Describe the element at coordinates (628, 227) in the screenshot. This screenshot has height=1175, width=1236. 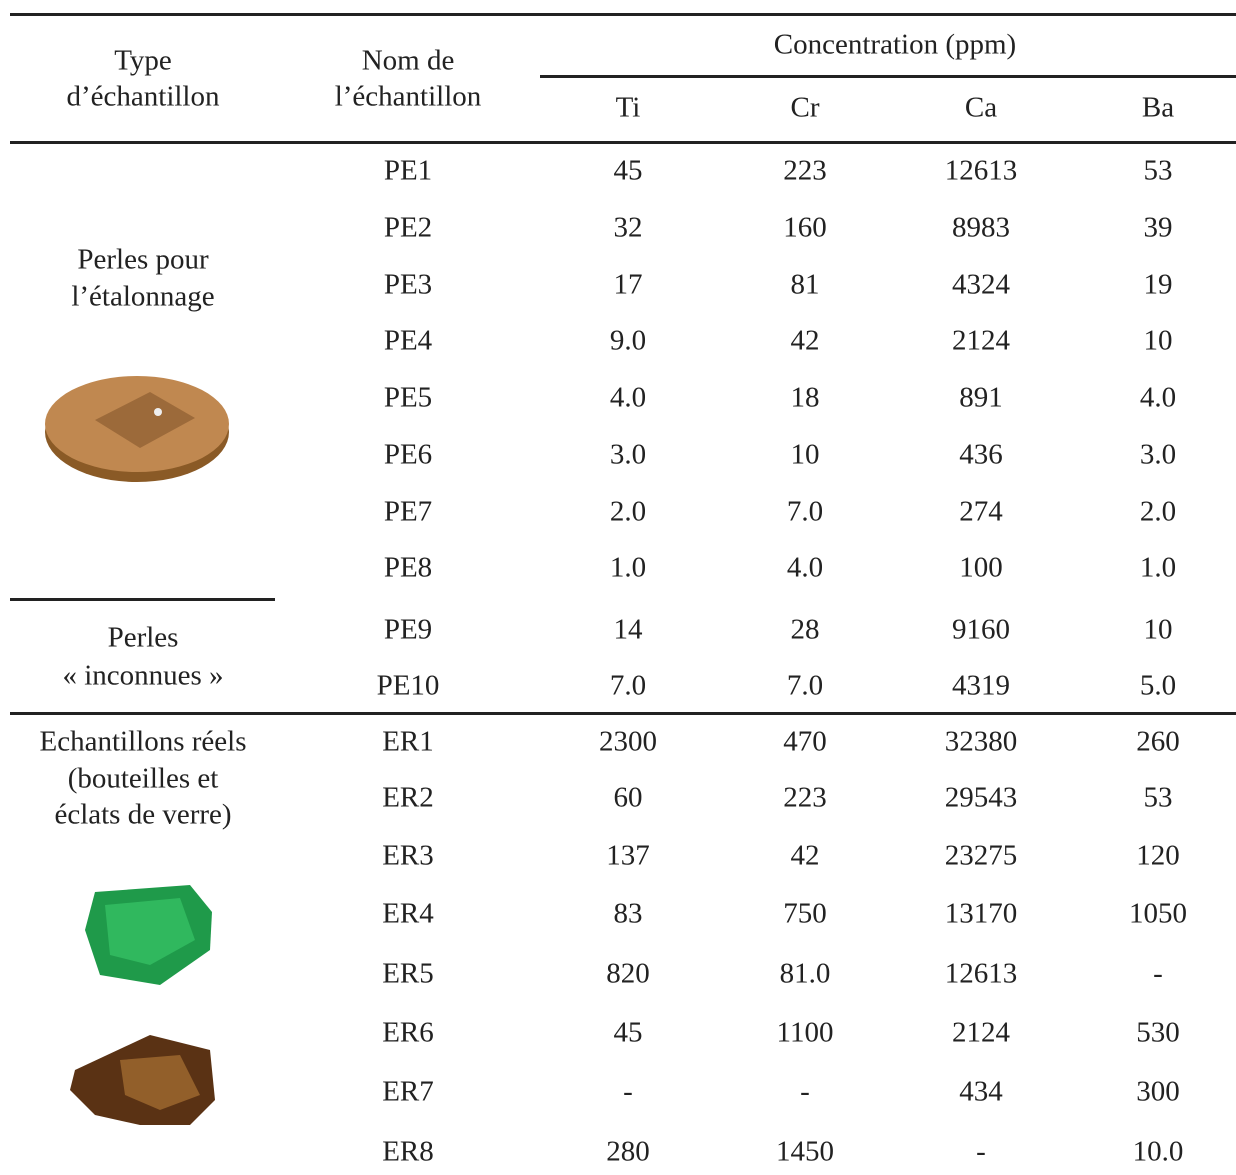
I see `cell: 32` at that location.